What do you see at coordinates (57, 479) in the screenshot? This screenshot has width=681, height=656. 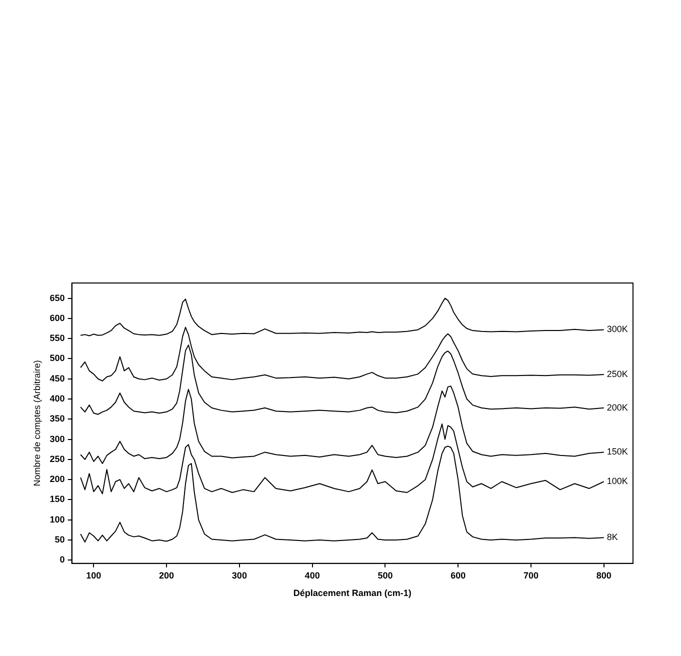 I see `y-tick-label: 200` at bounding box center [57, 479].